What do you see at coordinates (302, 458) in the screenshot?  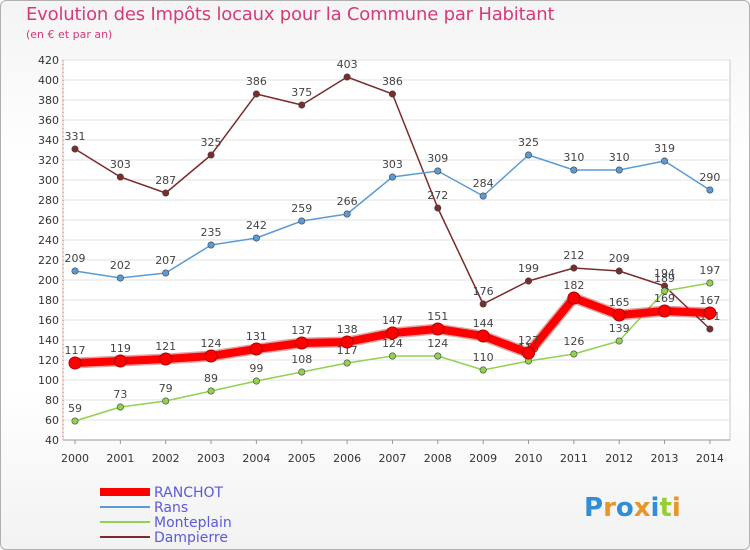 I see `x-tick-label: 2005` at bounding box center [302, 458].